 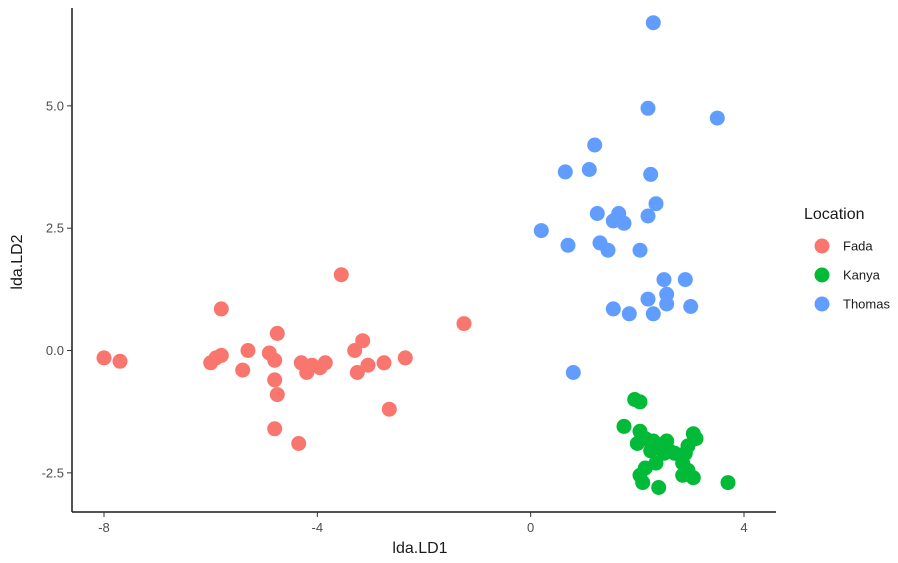 I want to click on legend: Location Fada Kanya Thomas, so click(x=847, y=259).